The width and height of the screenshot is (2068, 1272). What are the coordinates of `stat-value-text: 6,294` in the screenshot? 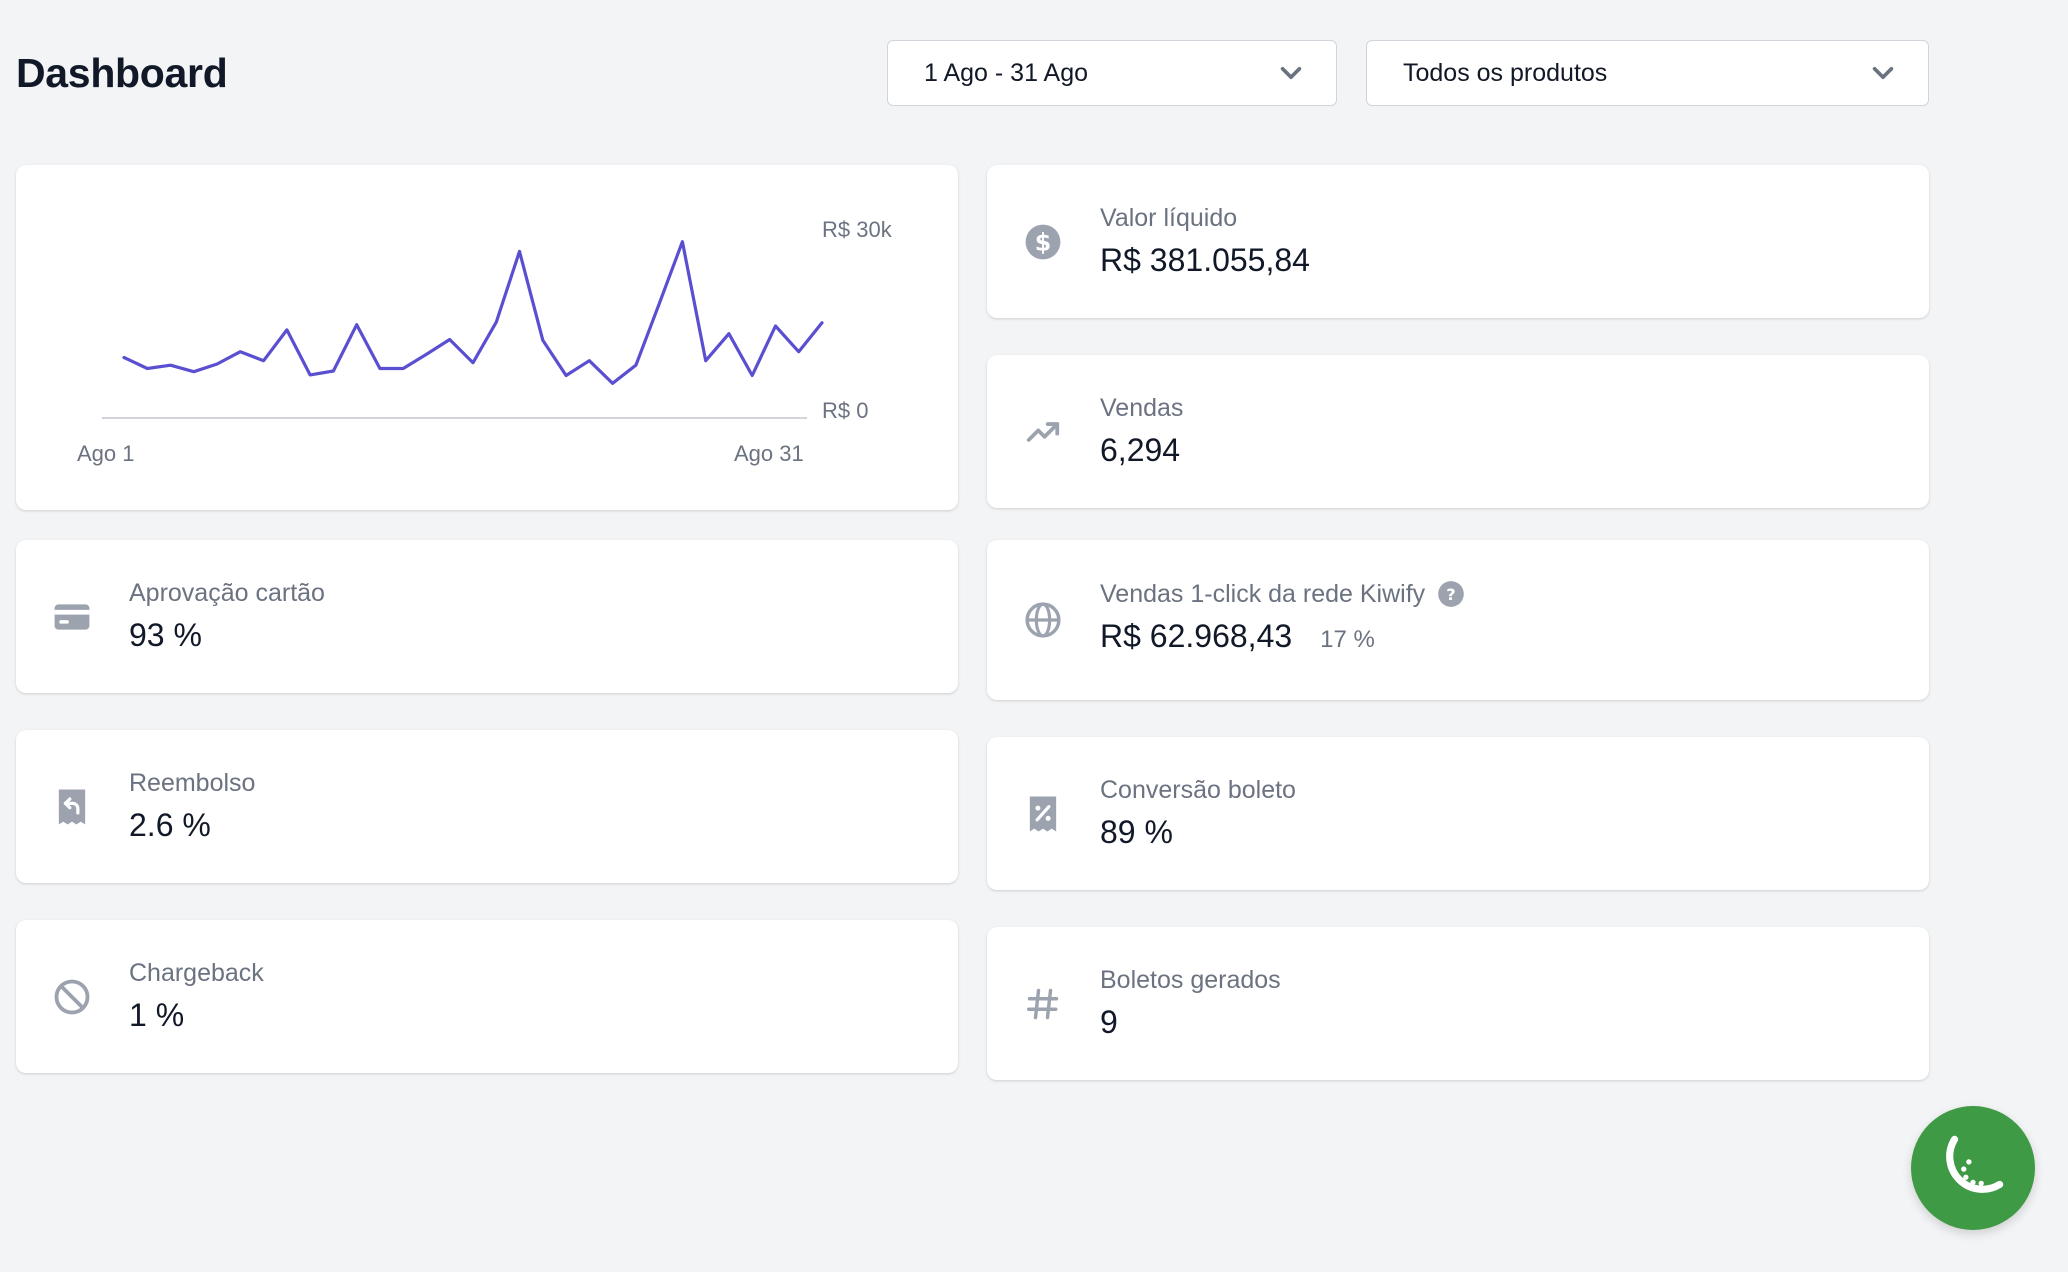 It's located at (1140, 449).